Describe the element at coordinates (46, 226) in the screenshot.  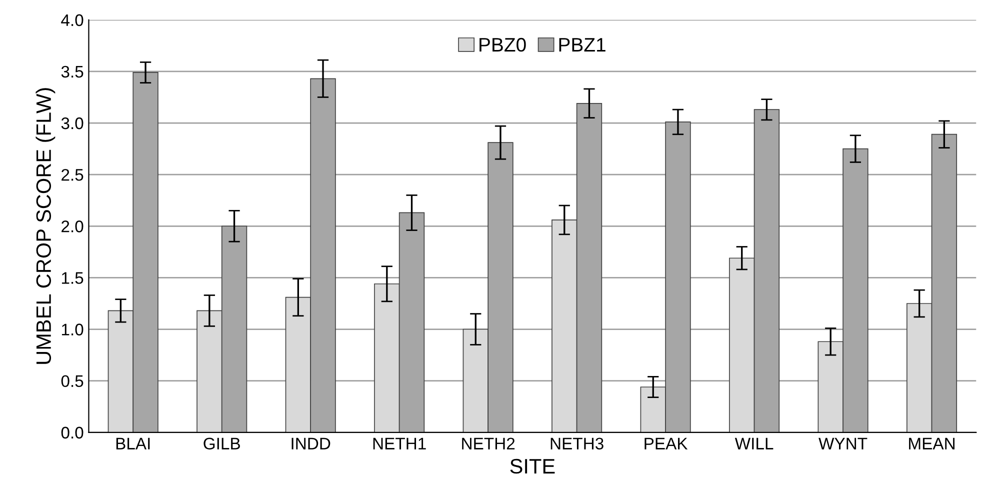
I see `y-axis-title: UMBEL CROP SCORE (FLW)` at that location.